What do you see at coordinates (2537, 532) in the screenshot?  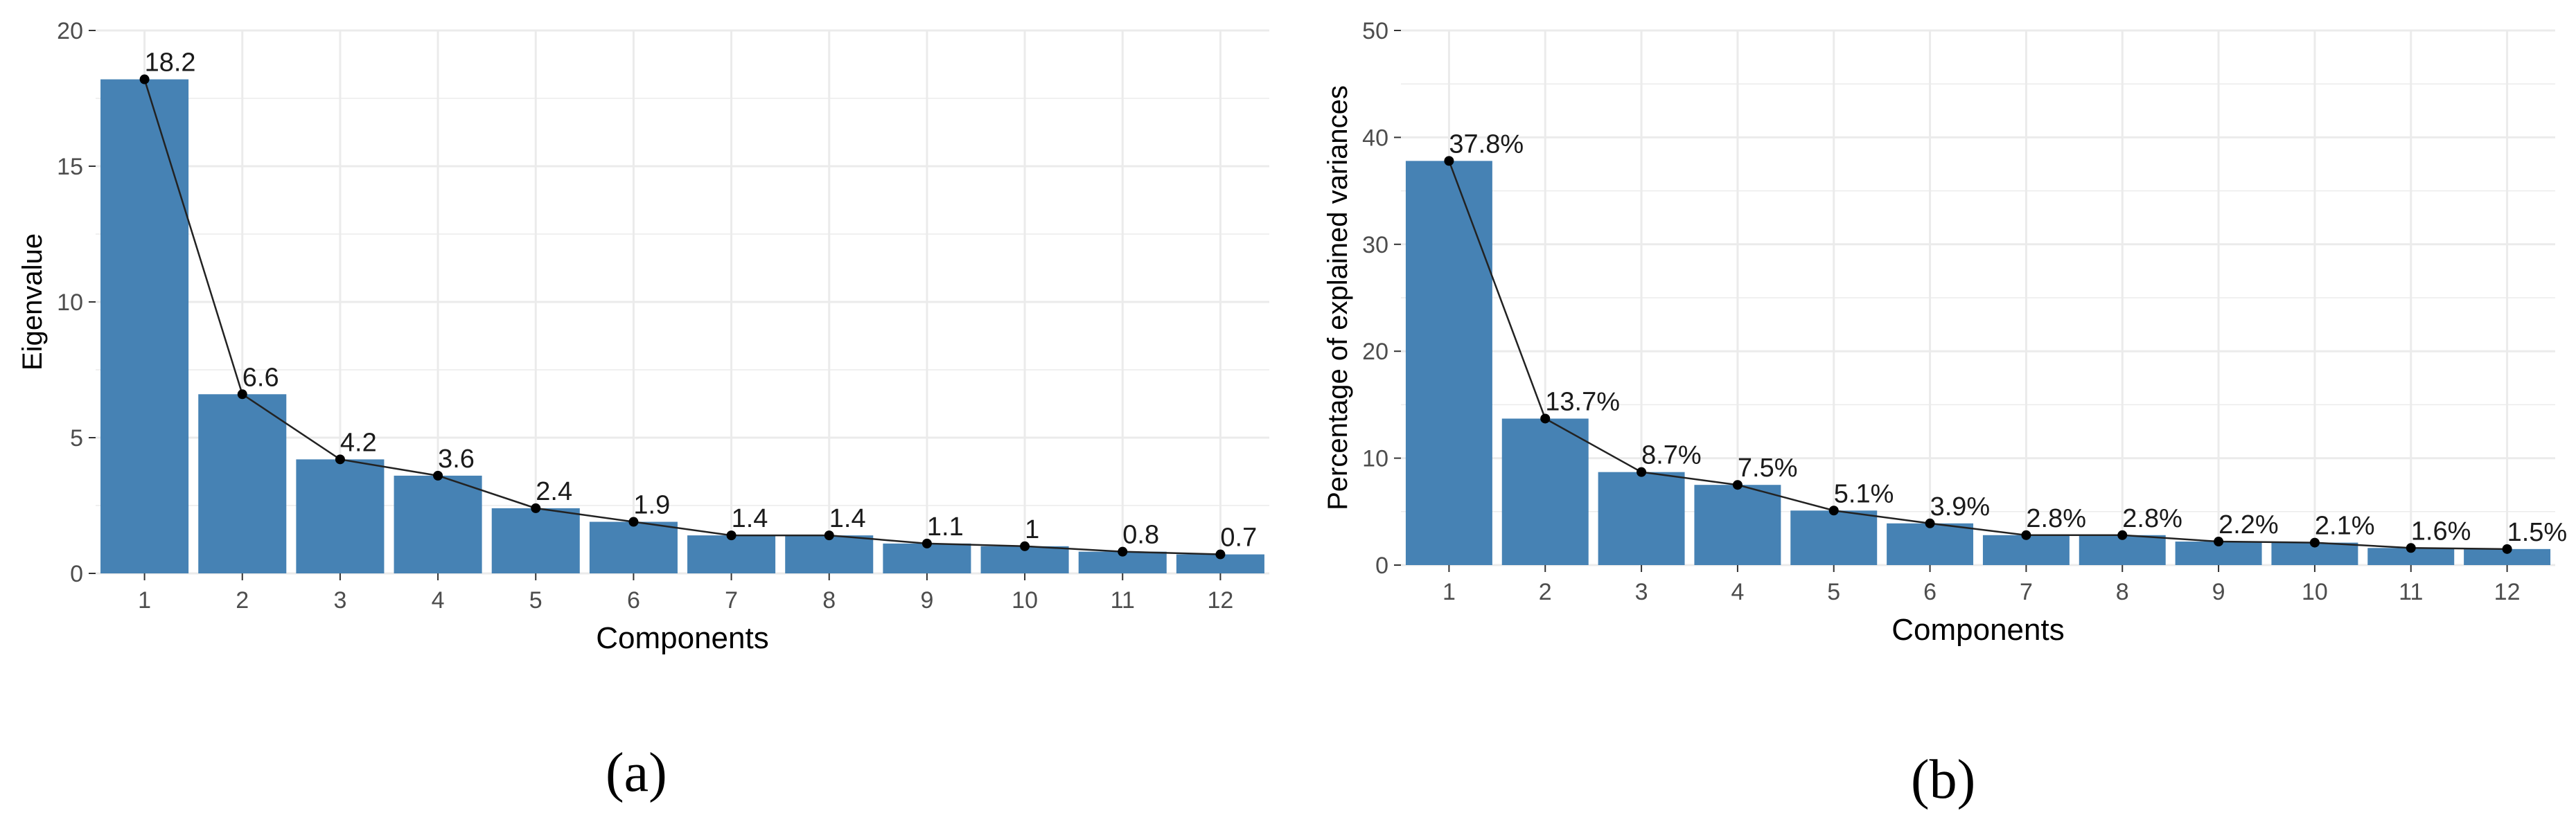 I see `data-label: 1.5%` at bounding box center [2537, 532].